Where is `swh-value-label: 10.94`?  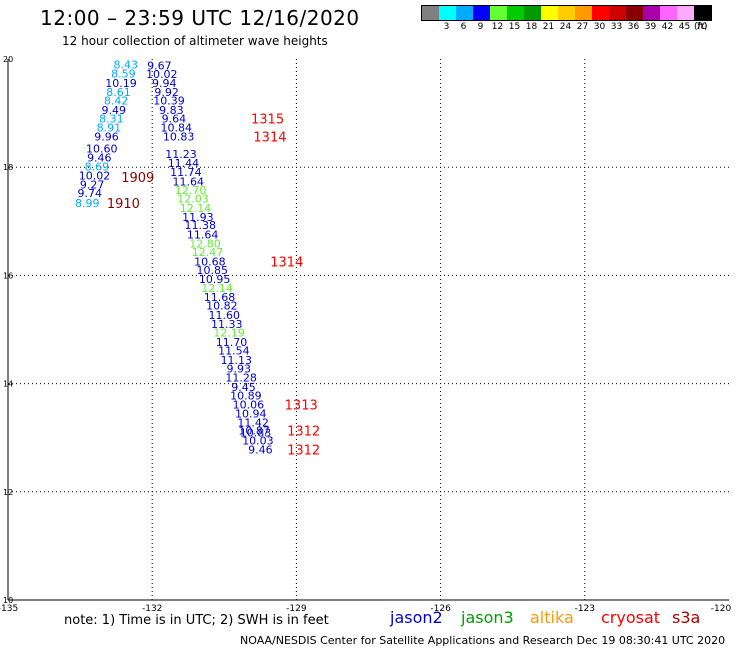 swh-value-label: 10.94 is located at coordinates (251, 413).